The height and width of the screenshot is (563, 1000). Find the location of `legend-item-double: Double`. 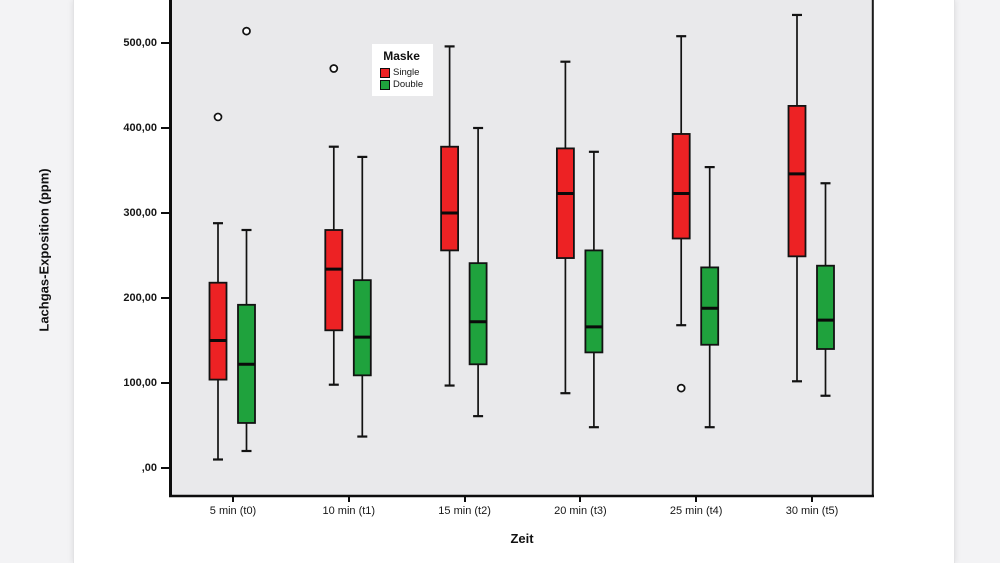

legend-item-double: Double is located at coordinates (401, 84).